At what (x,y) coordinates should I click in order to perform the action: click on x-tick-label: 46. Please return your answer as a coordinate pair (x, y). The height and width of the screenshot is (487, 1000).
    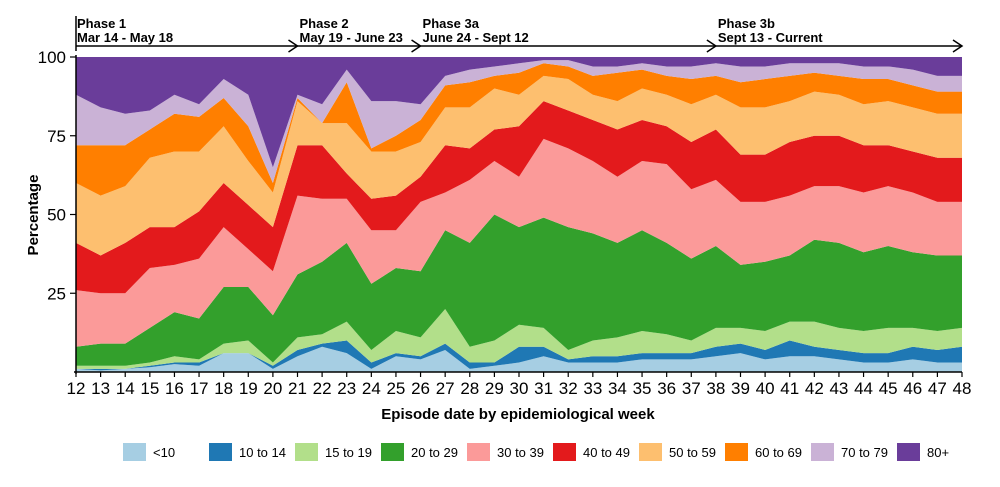
    Looking at the image, I should click on (912, 388).